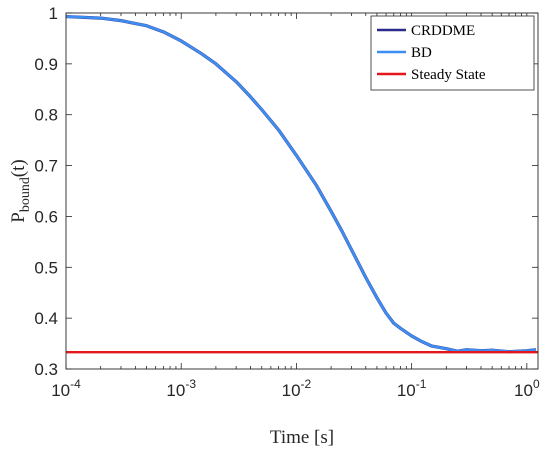  Describe the element at coordinates (46, 267) in the screenshot. I see `y-tick-label: 0.5` at that location.